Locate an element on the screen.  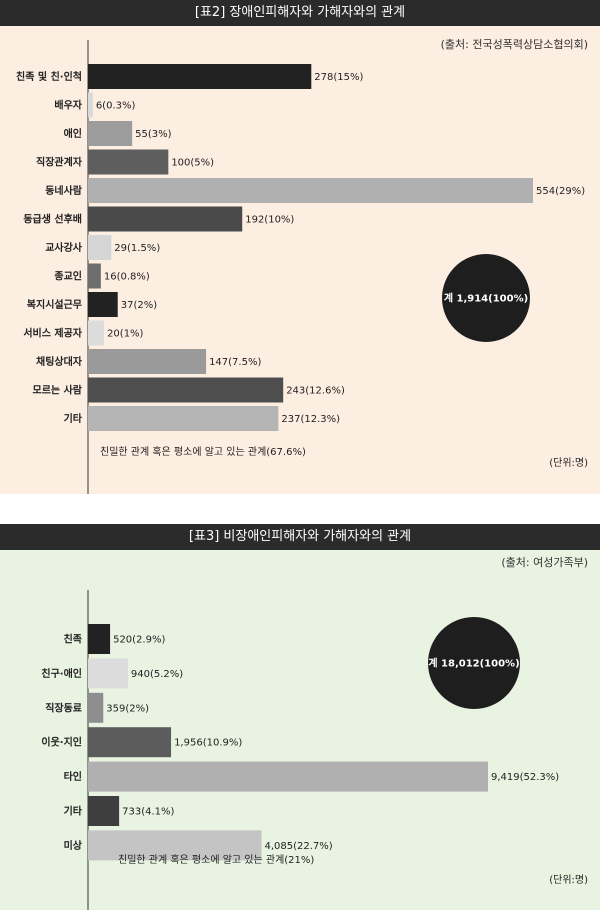
category-label-2: 배우자 is located at coordinates (68, 105).